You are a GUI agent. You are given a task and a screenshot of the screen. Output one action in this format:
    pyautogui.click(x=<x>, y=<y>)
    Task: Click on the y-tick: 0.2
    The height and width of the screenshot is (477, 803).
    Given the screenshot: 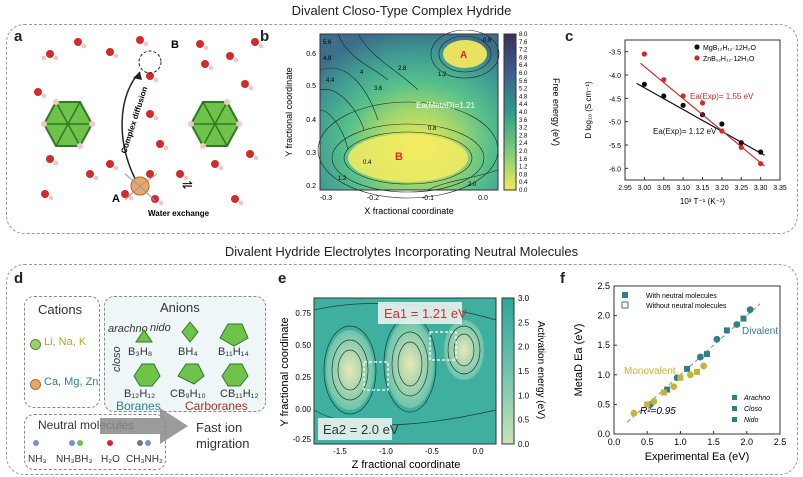 What is the action you would take?
    pyautogui.click(x=311, y=186)
    